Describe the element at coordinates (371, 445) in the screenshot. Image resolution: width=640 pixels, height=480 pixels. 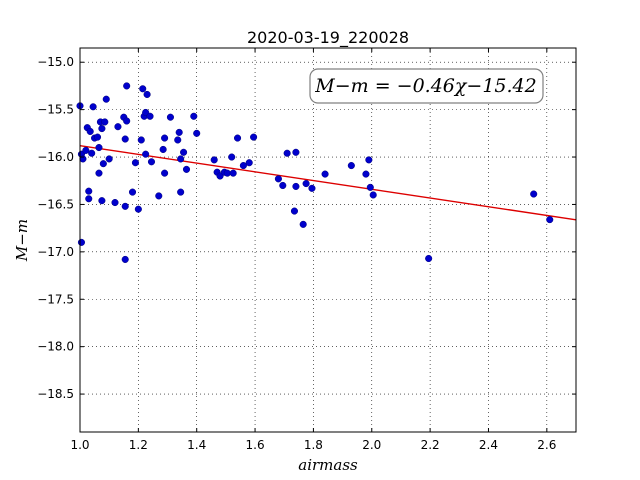
I see `x-tick-label: 2.0` at that location.